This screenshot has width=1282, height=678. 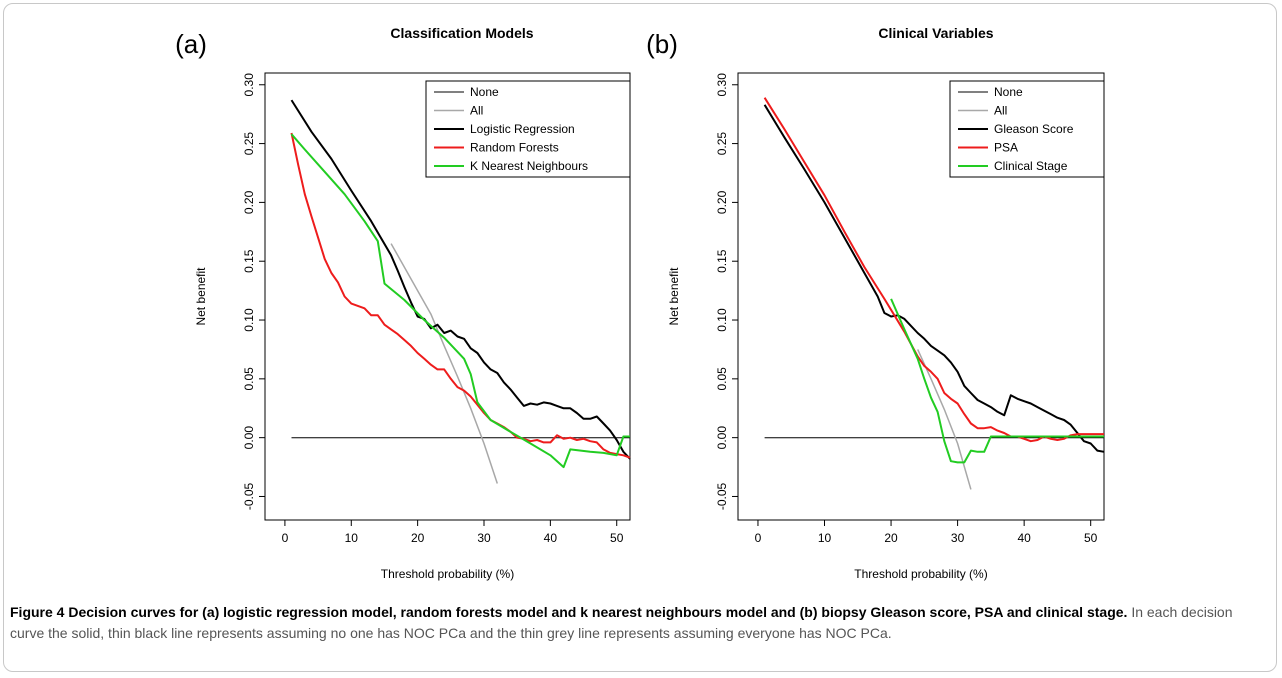 I want to click on chart-title: Clinical Variables, so click(x=935, y=33).